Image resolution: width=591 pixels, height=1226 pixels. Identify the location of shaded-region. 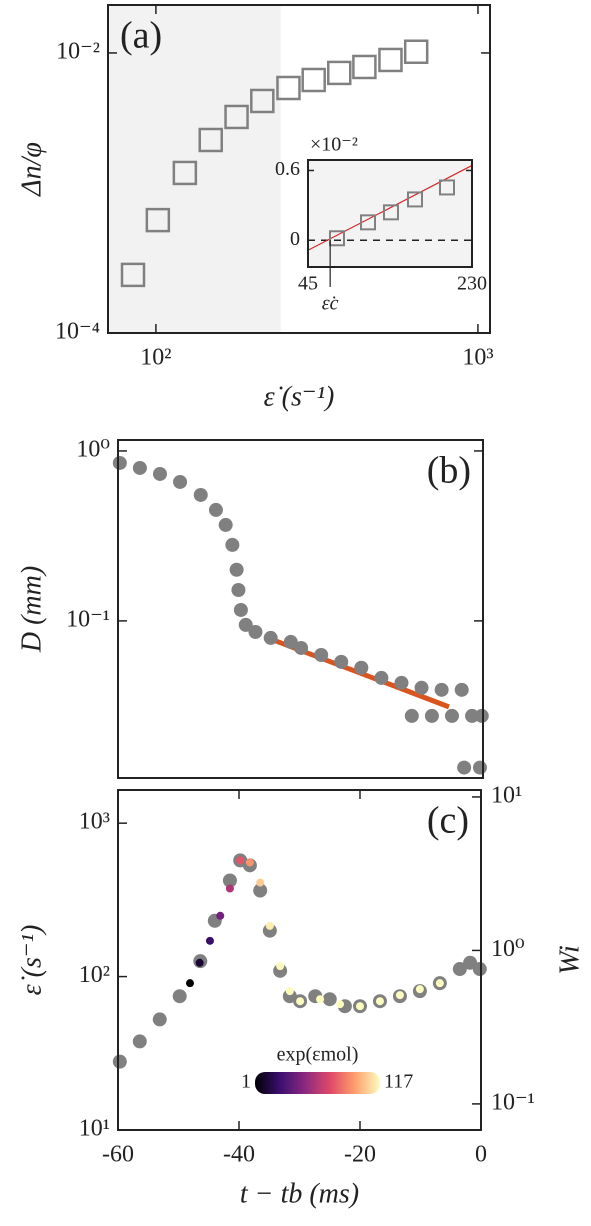
(194, 169).